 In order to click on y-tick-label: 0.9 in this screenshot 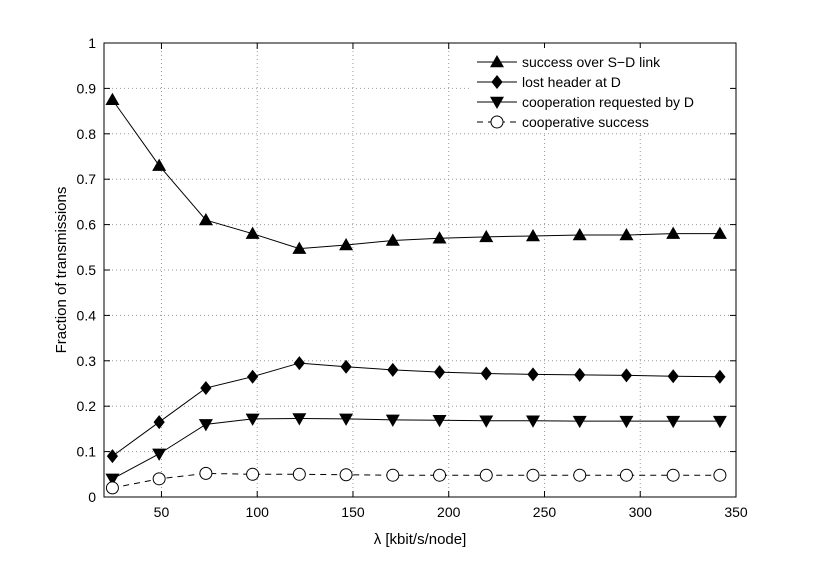, I will do `click(87, 88)`.